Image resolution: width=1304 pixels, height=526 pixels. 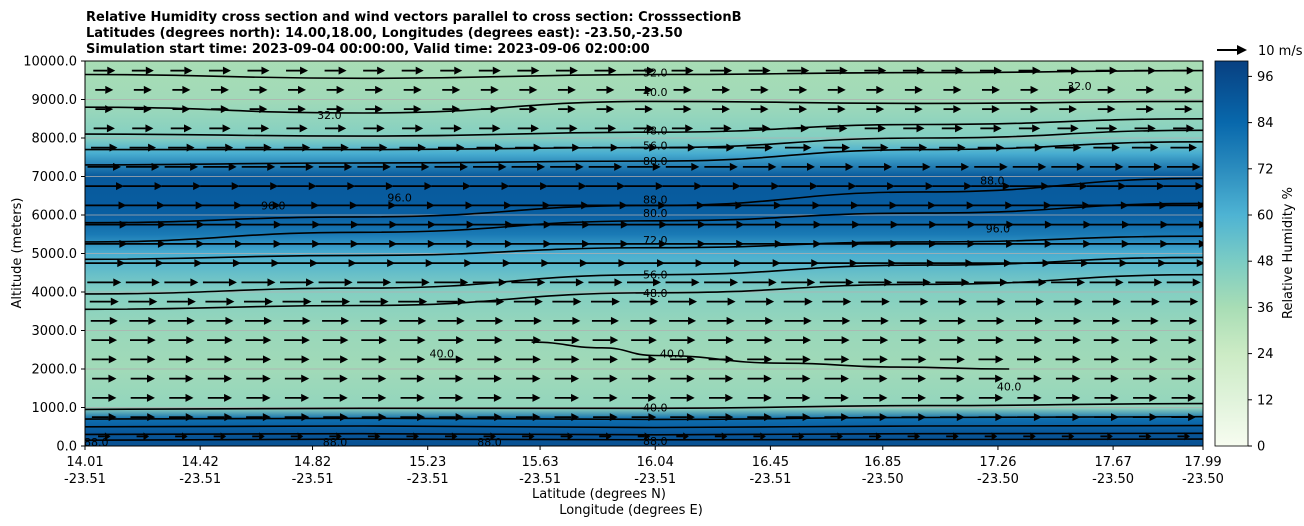 I want to click on colorbar-tick-label: 12, so click(x=1265, y=400).